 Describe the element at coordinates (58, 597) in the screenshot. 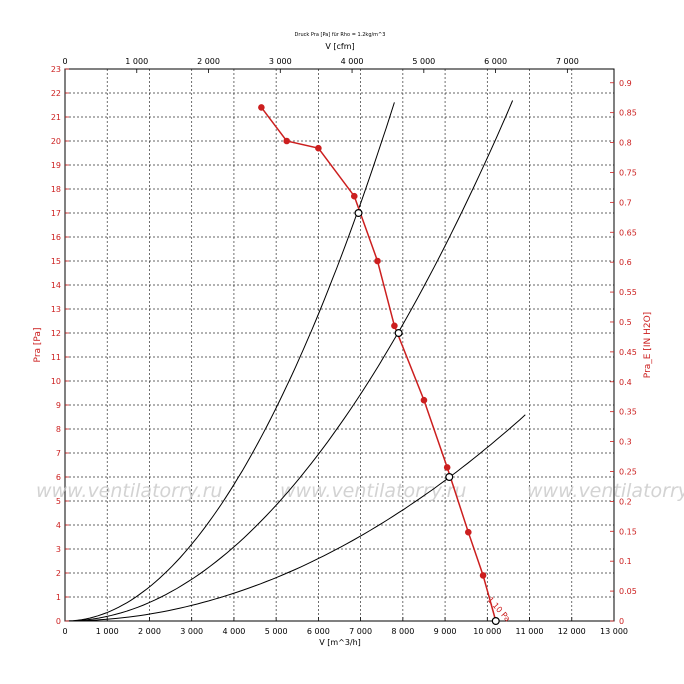

I see `y-tick-label: 1` at that location.